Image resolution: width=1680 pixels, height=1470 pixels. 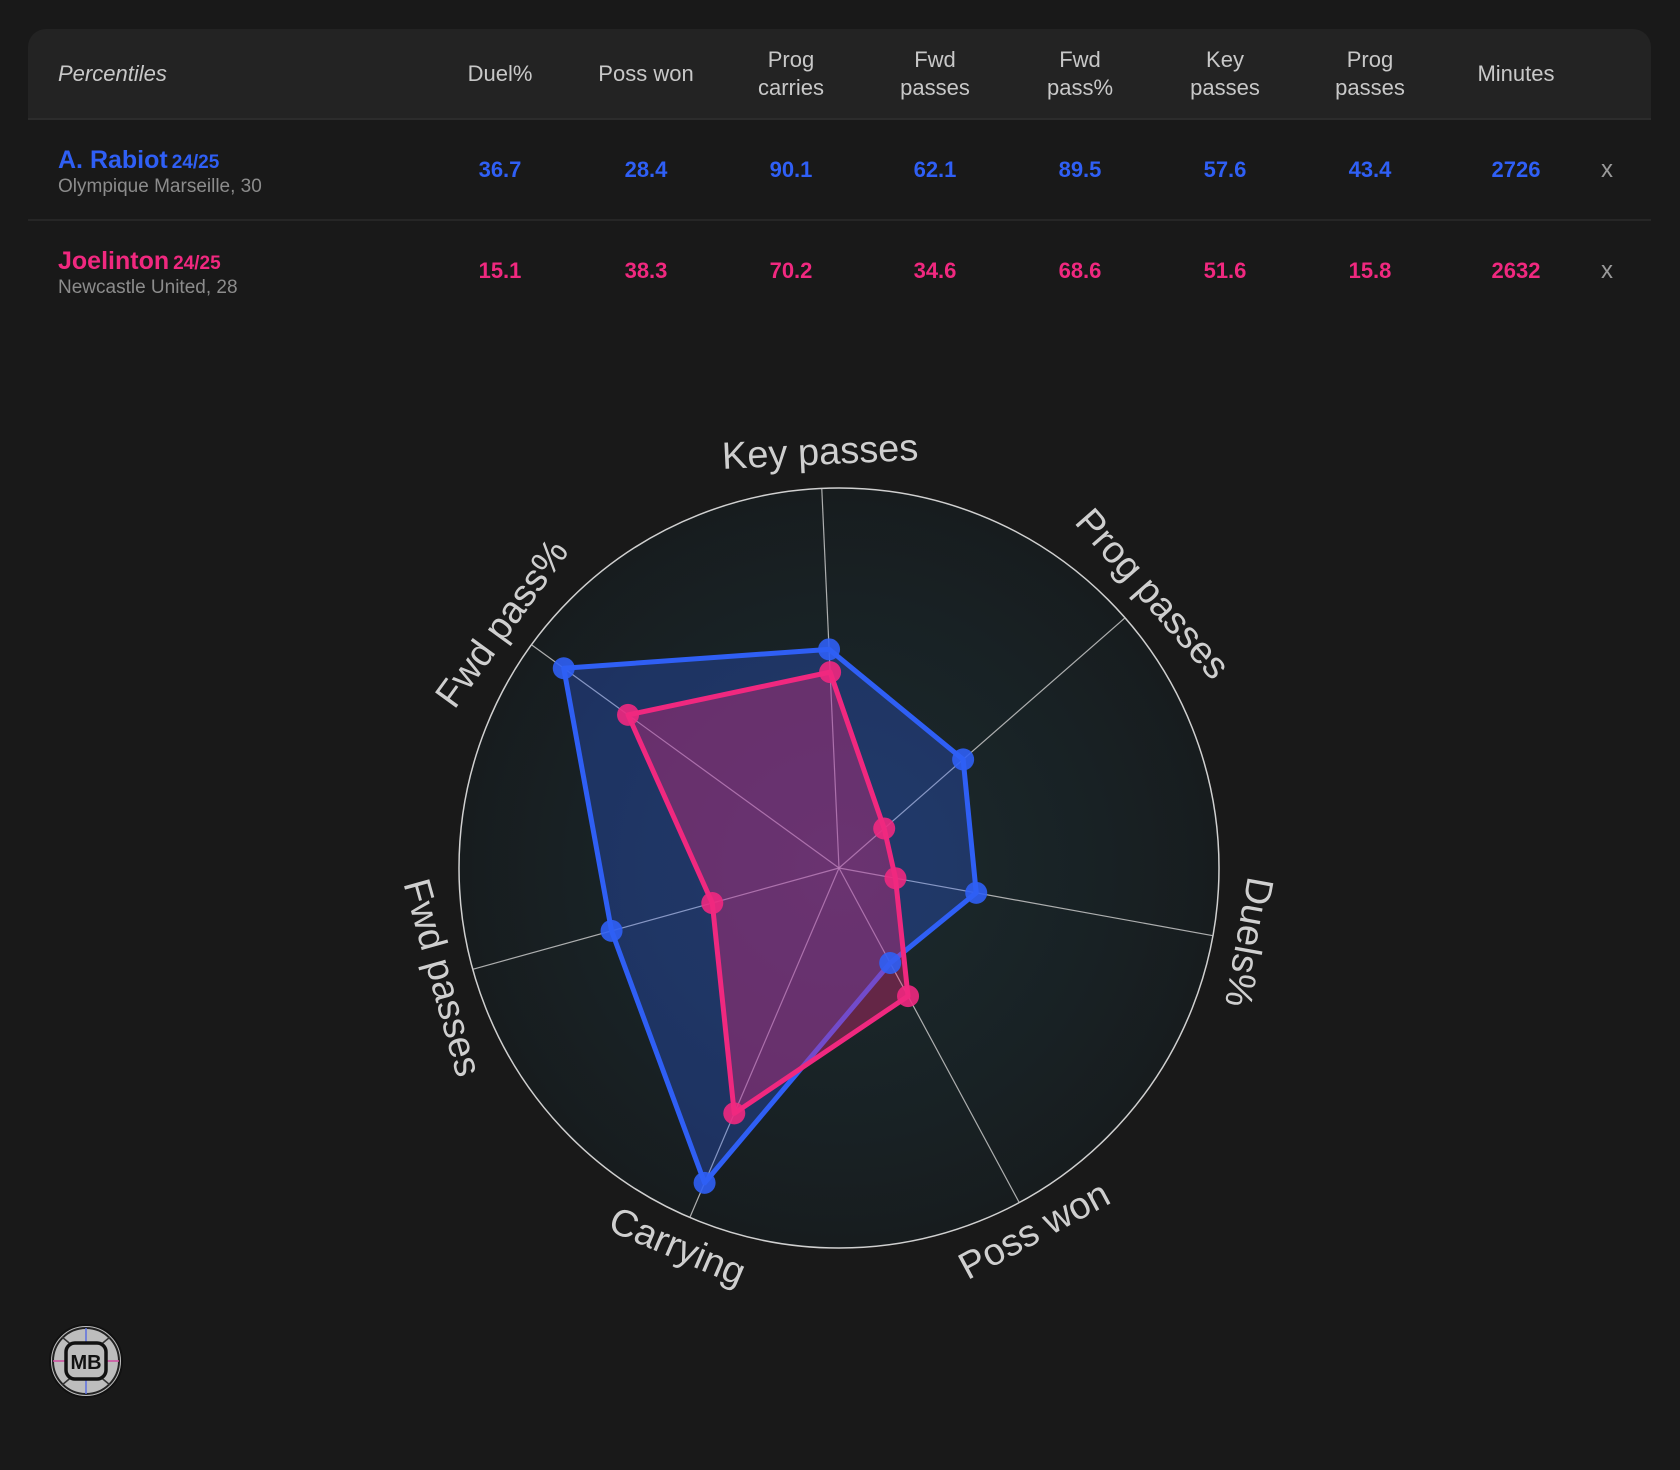 I want to click on stat-value: 68.6, so click(x=1080, y=270).